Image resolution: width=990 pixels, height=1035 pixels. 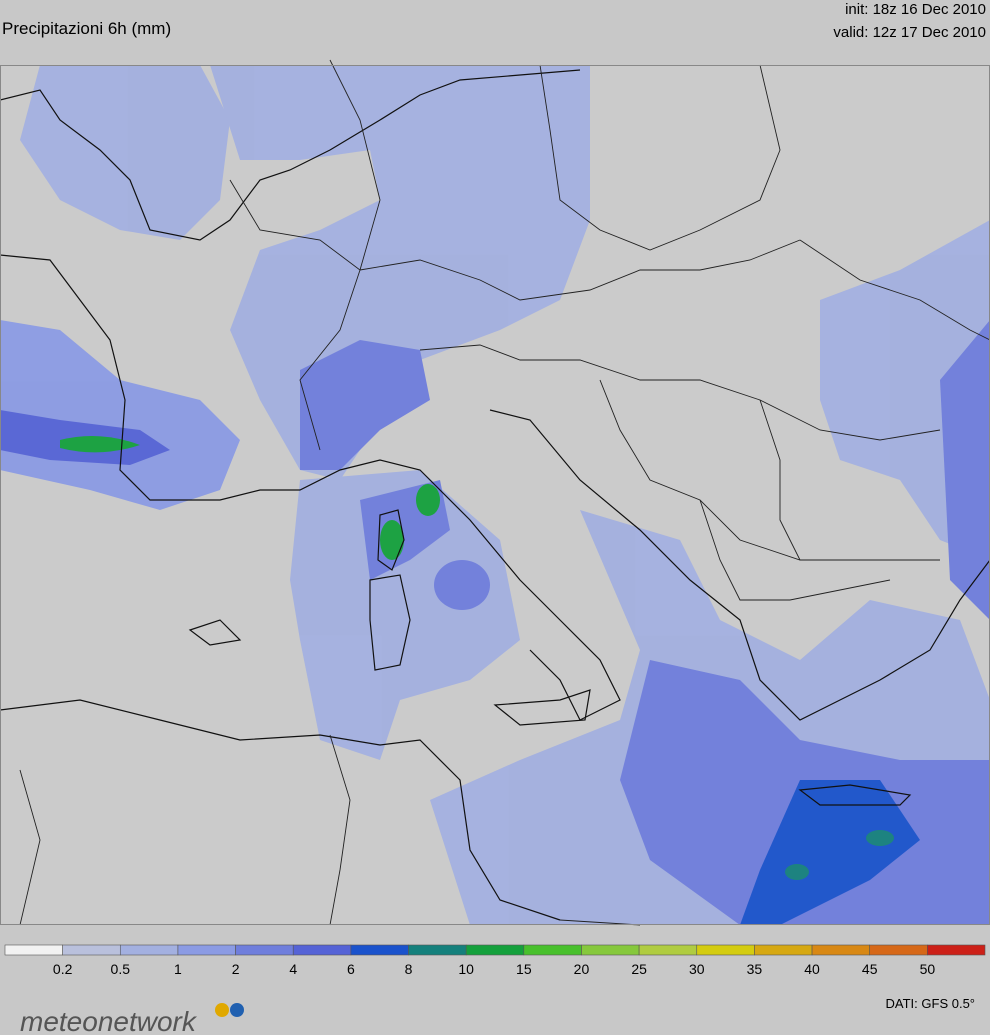 What do you see at coordinates (109, 1020) in the screenshot?
I see `brand-logo: meteonetwork` at bounding box center [109, 1020].